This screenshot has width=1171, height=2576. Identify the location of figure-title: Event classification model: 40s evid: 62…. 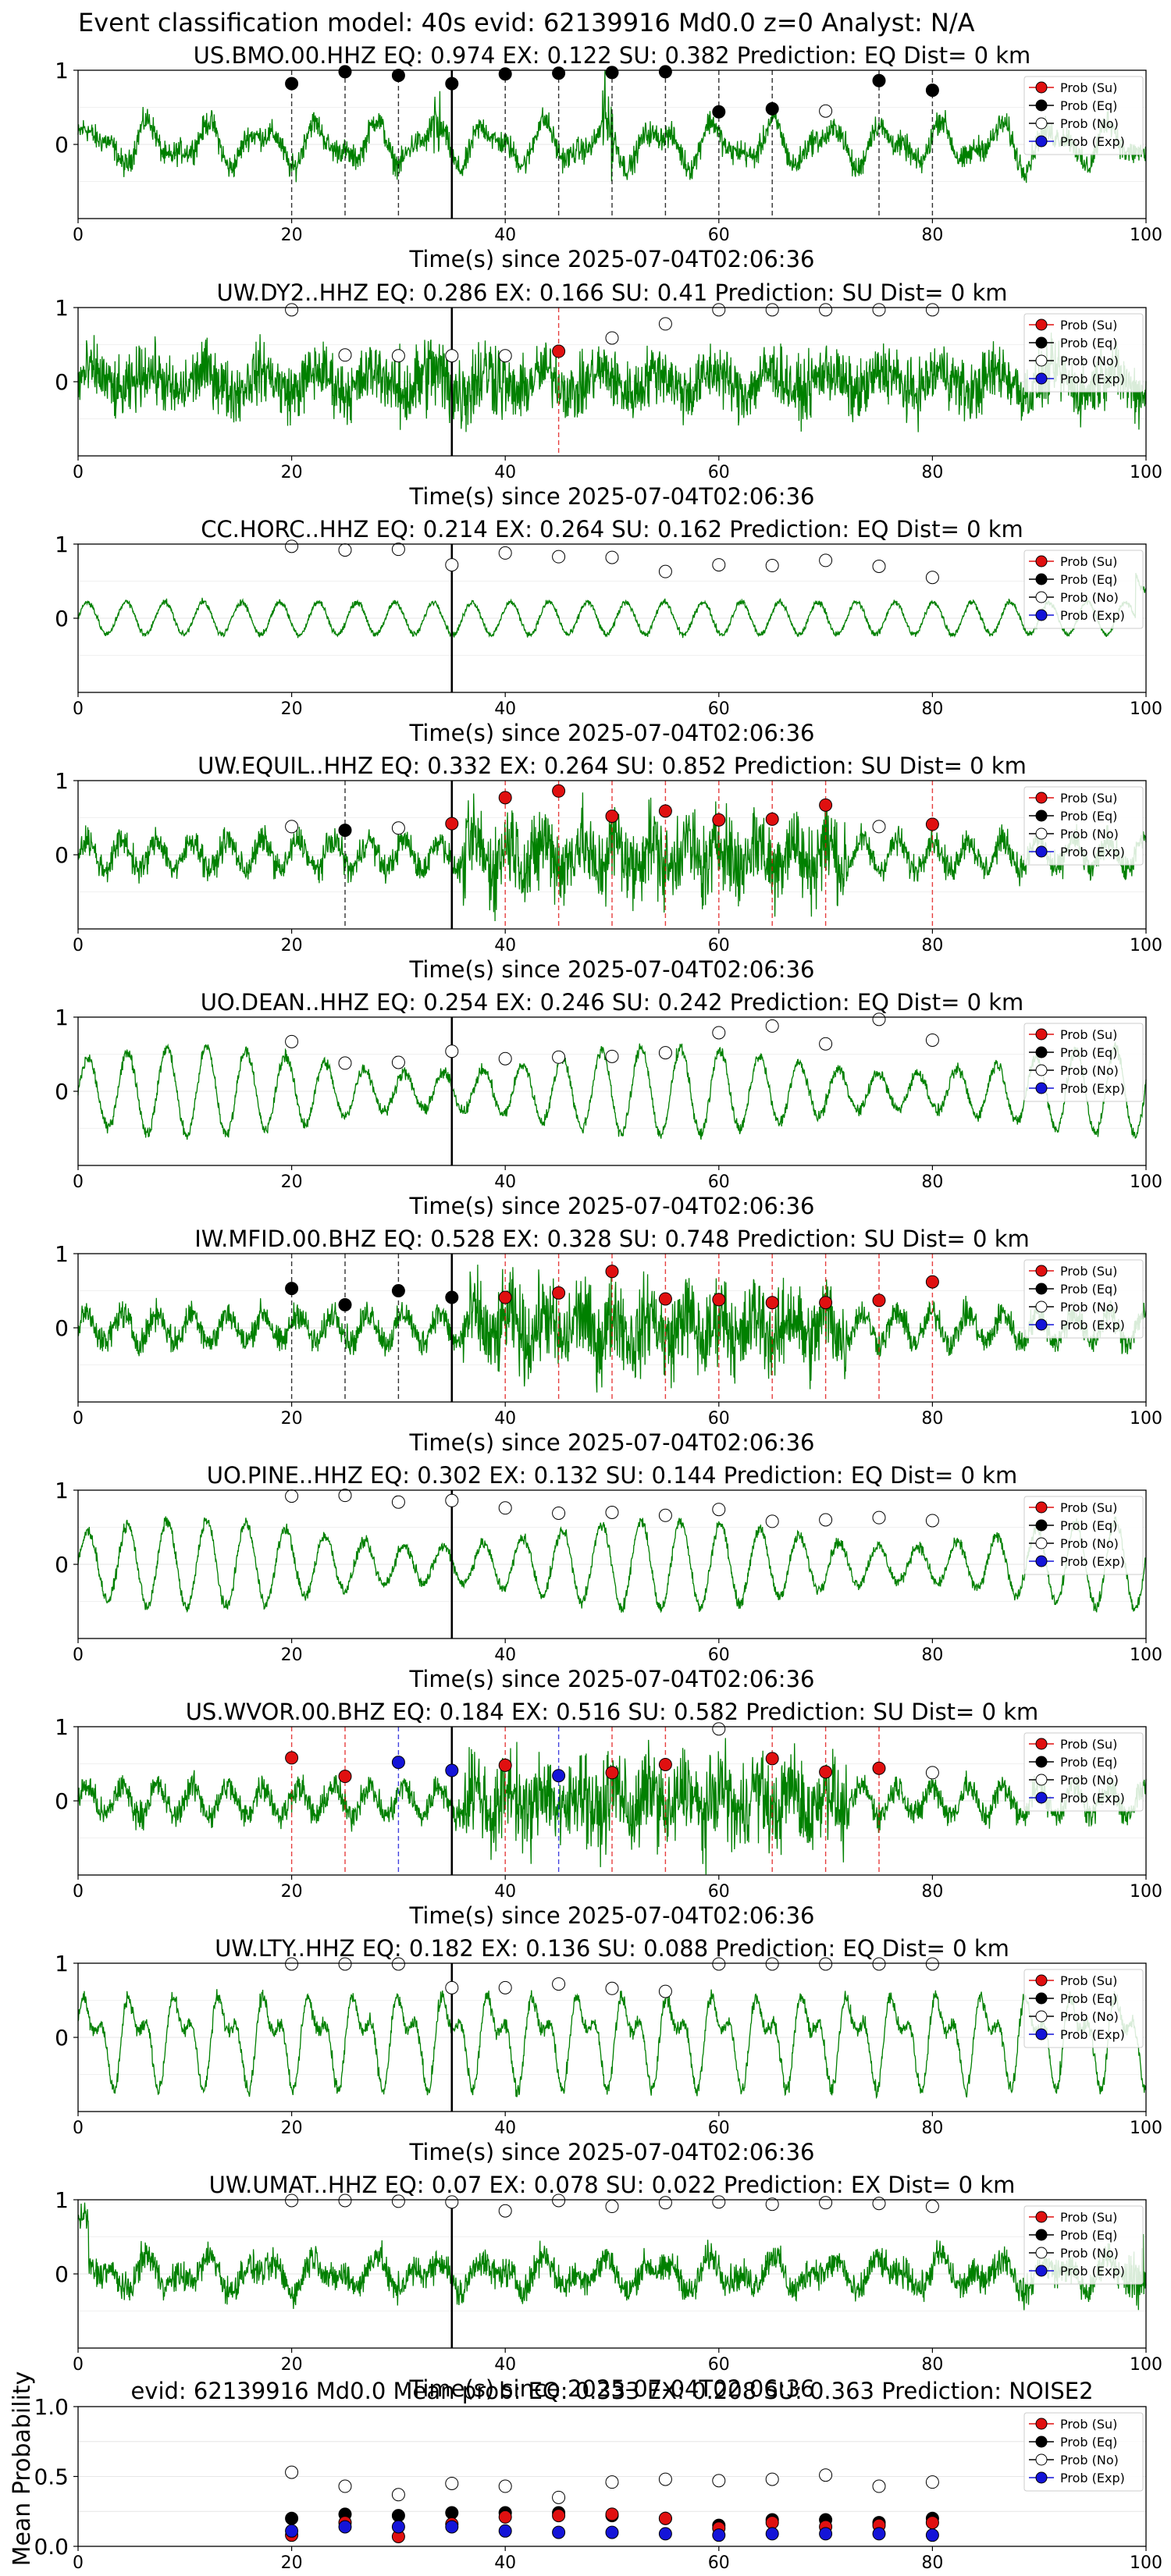
(526, 22).